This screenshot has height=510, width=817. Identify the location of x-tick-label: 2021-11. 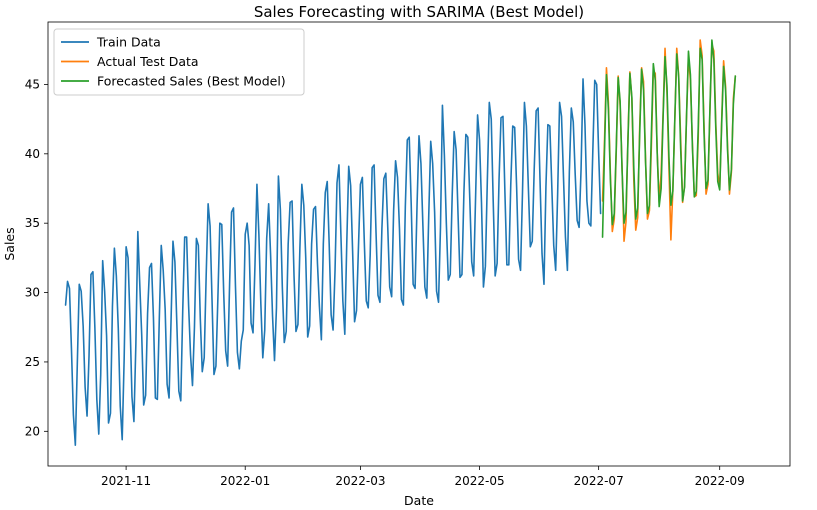
(126, 481).